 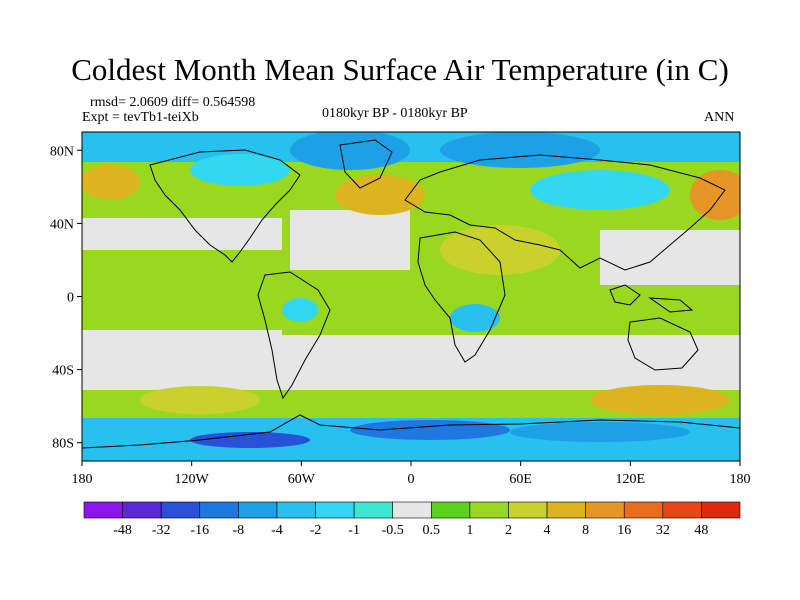 What do you see at coordinates (63, 371) in the screenshot?
I see `lat-tick-label: 40S` at bounding box center [63, 371].